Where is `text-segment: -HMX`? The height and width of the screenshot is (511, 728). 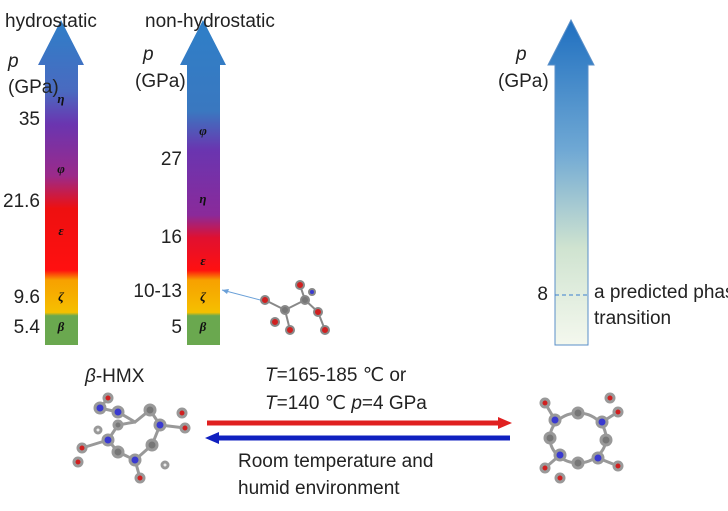 text-segment: -HMX is located at coordinates (120, 376).